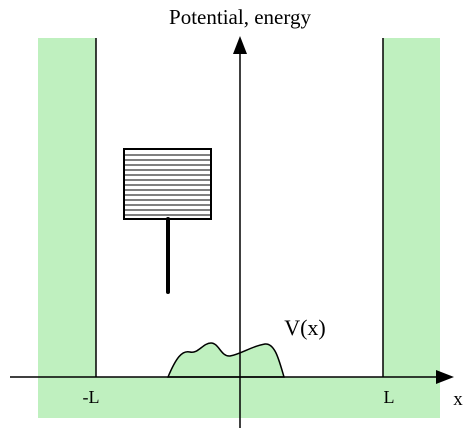  Describe the element at coordinates (445, 377) in the screenshot. I see `x-axis-arrowhead` at that location.